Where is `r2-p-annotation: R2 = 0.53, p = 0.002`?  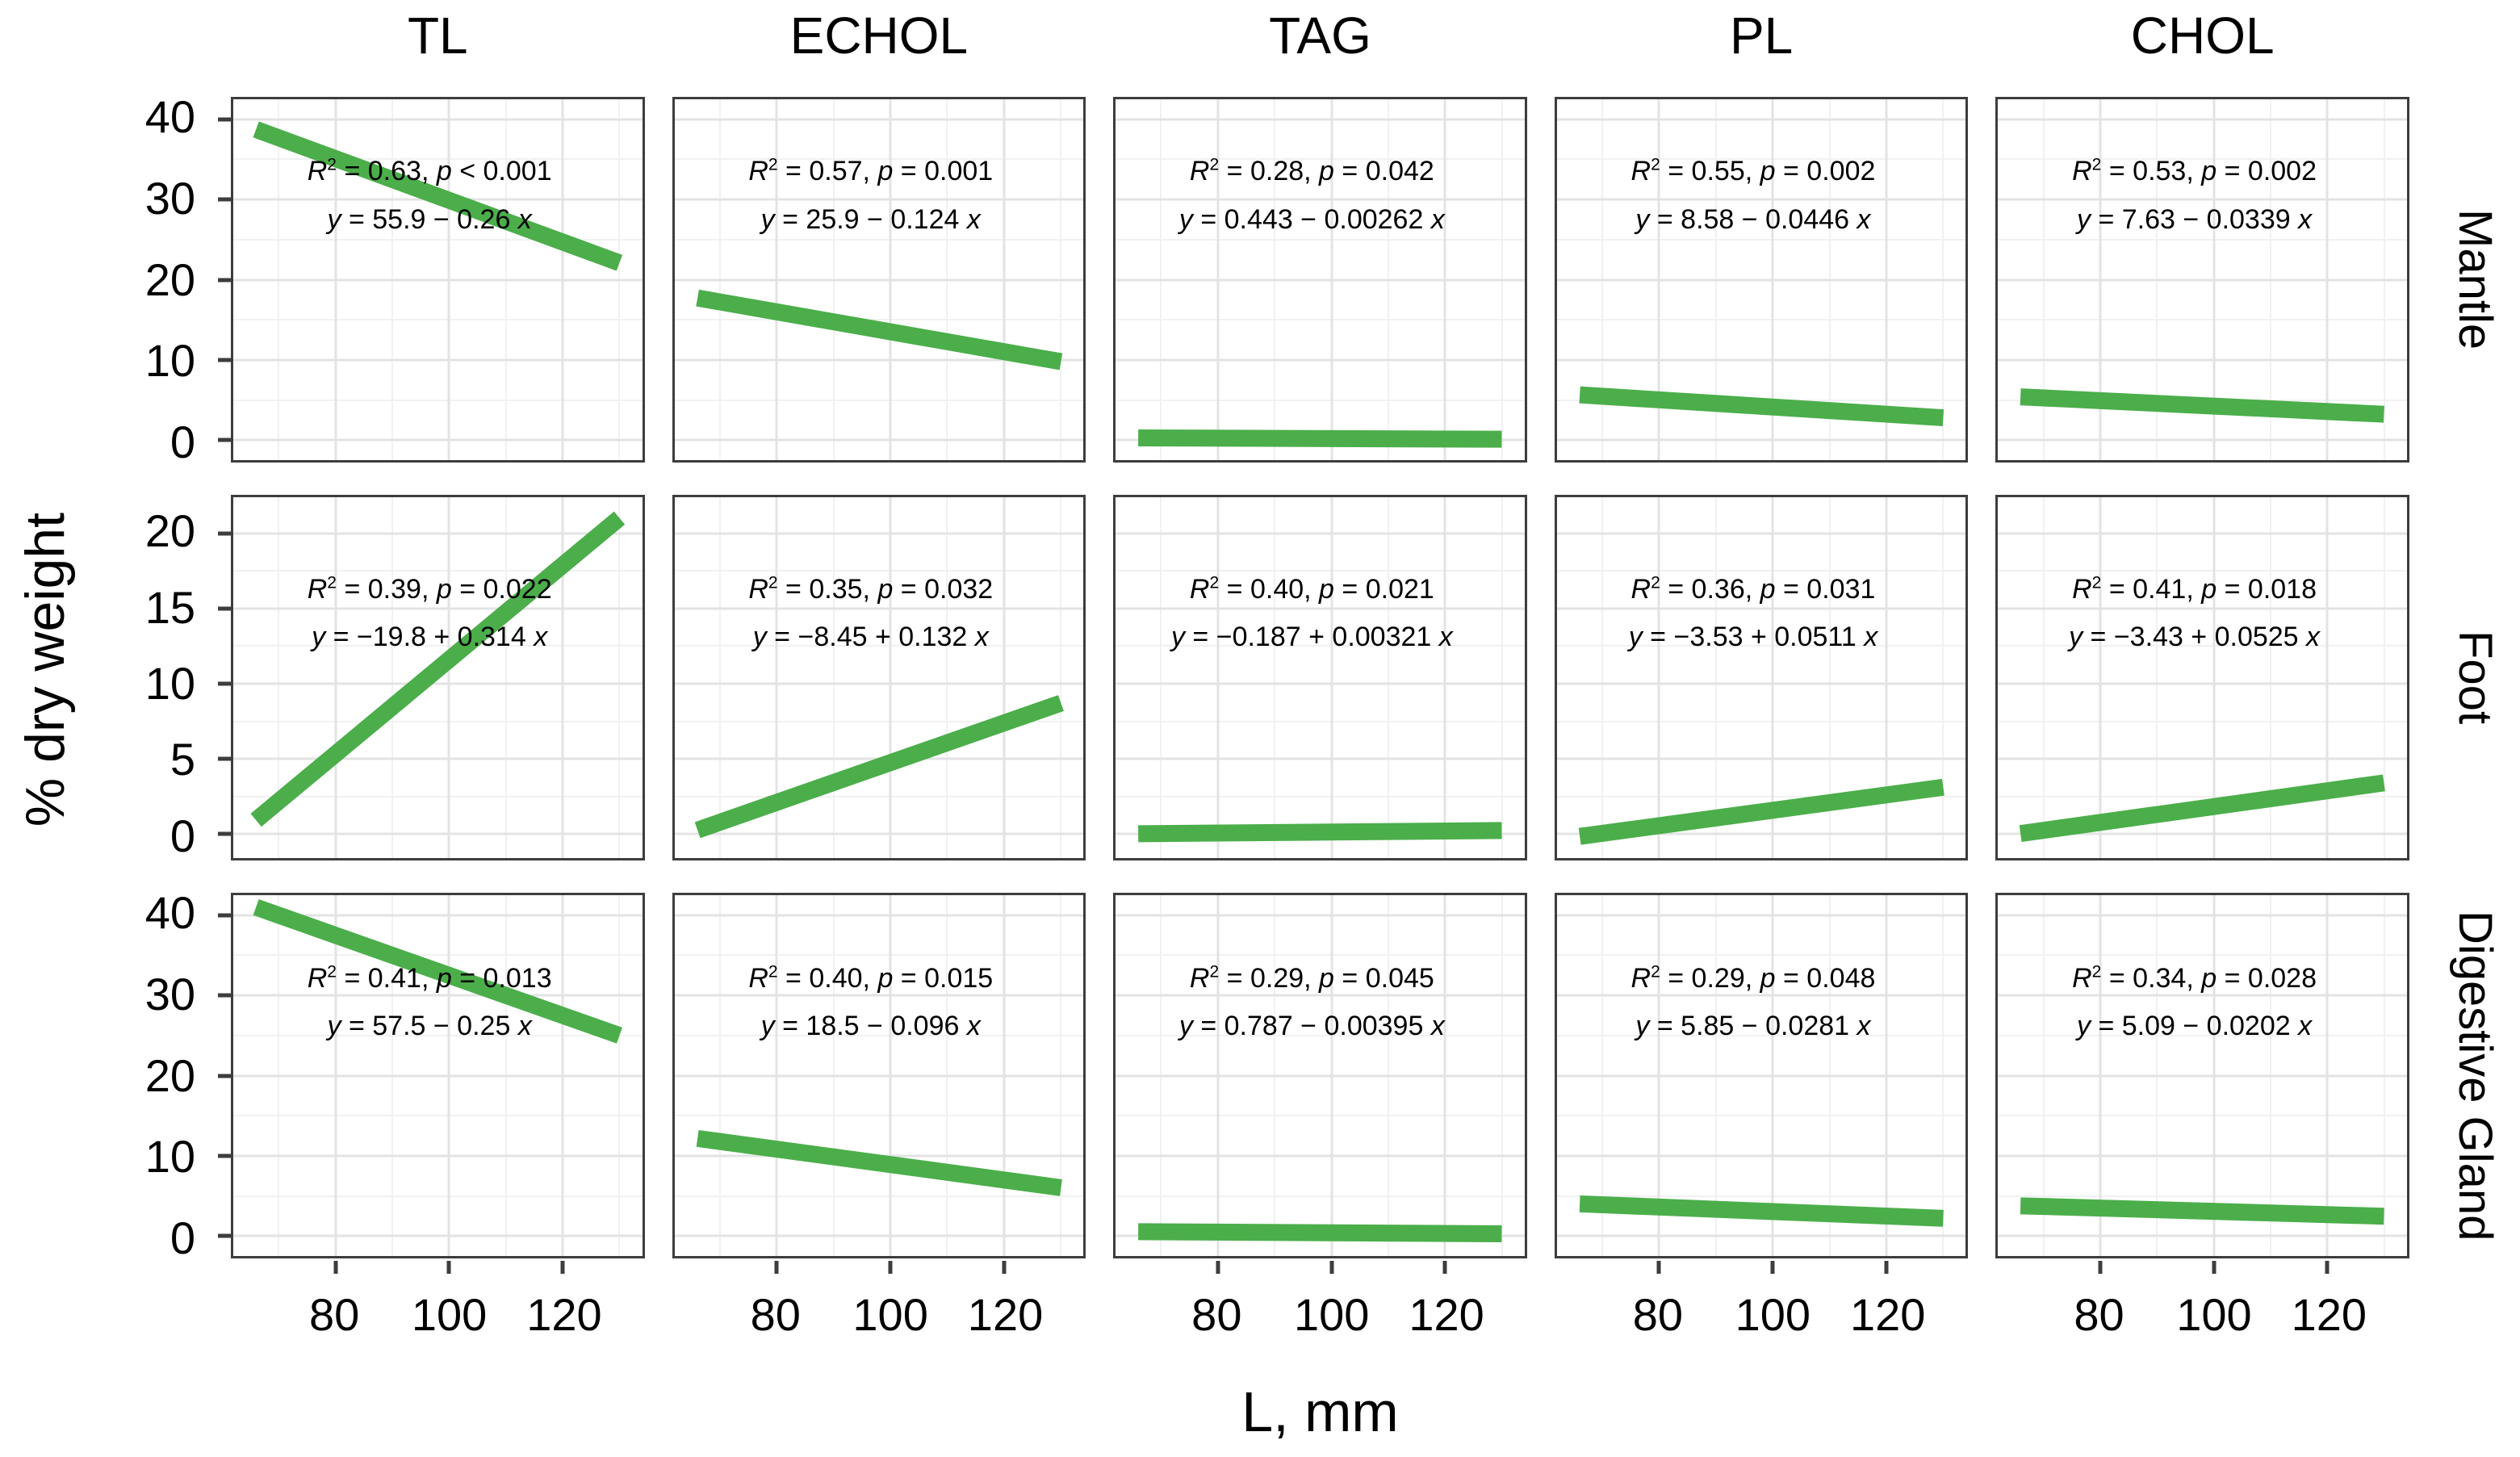 r2-p-annotation: R2 = 0.53, p = 0.002 is located at coordinates (2194, 171).